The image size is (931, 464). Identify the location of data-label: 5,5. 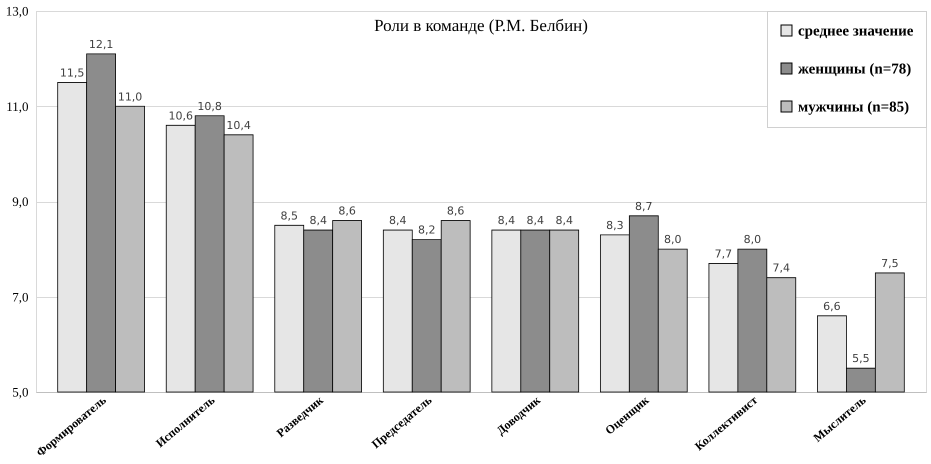
(861, 359).